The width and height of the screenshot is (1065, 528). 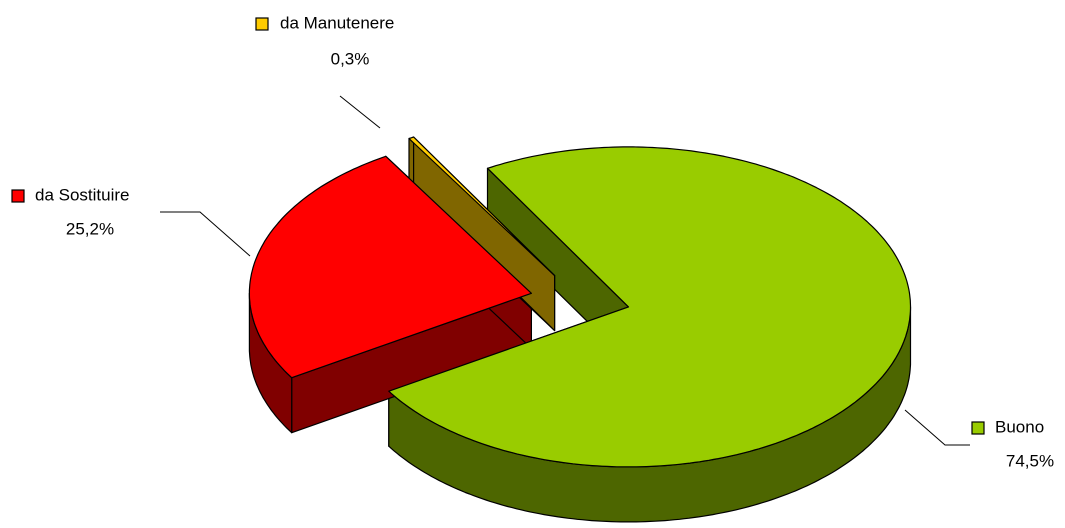 What do you see at coordinates (1030, 460) in the screenshot?
I see `slice-value: 74,5%` at bounding box center [1030, 460].